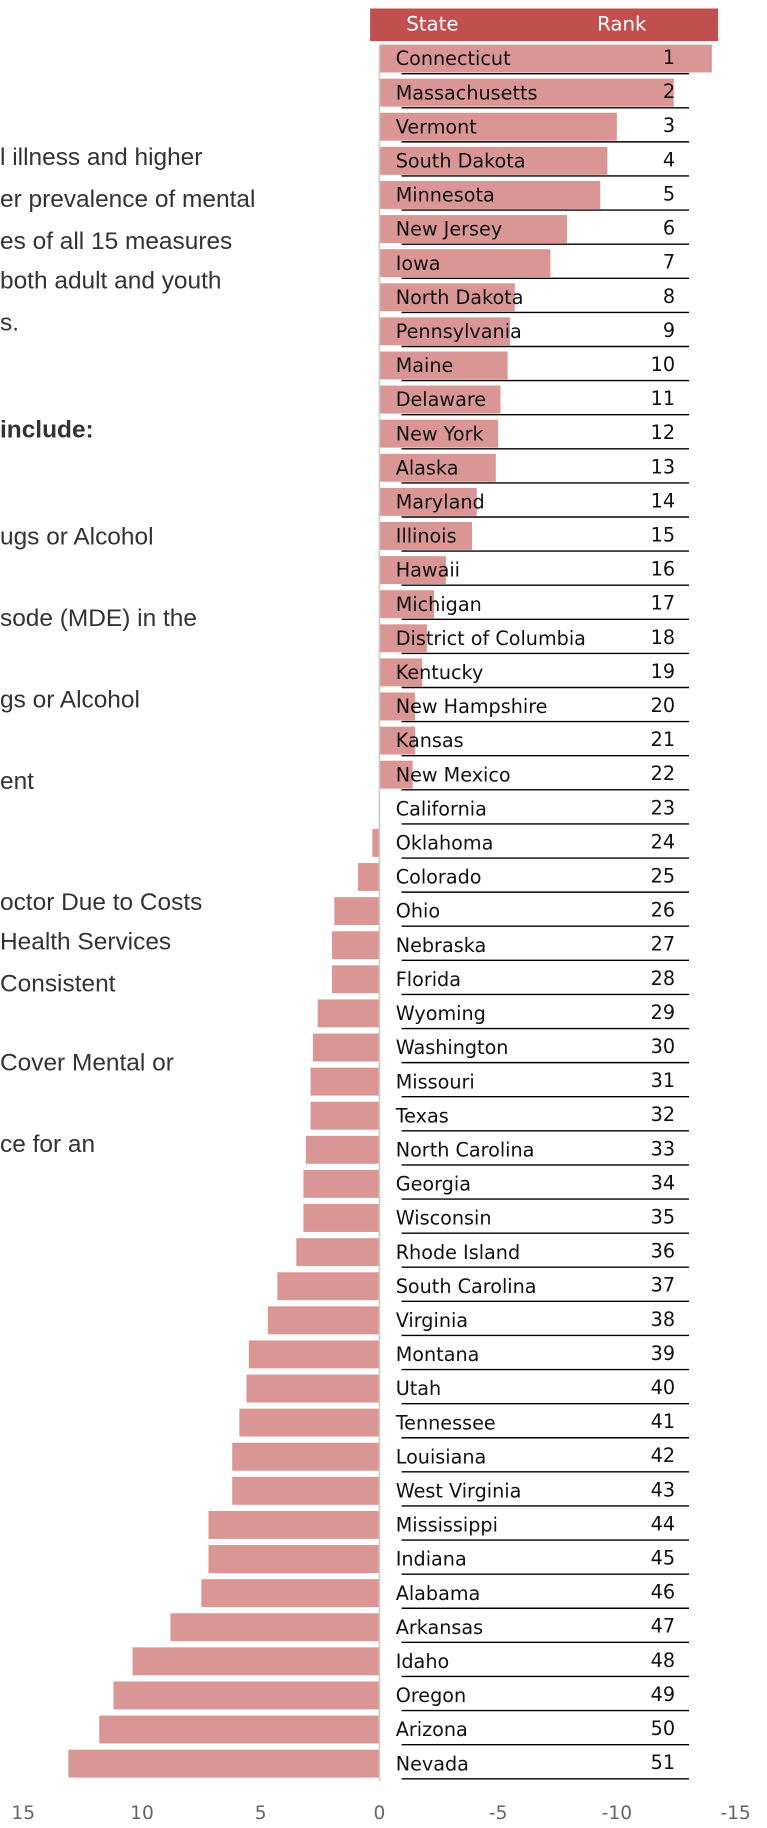  I want to click on state-label: New Jersey, so click(449, 229).